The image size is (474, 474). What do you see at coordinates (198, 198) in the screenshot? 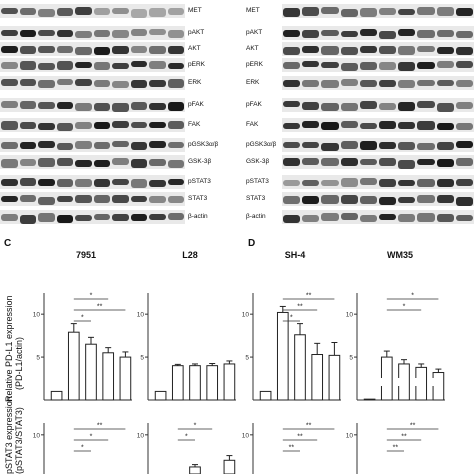
I see `blot-label: STAT3` at bounding box center [198, 198].